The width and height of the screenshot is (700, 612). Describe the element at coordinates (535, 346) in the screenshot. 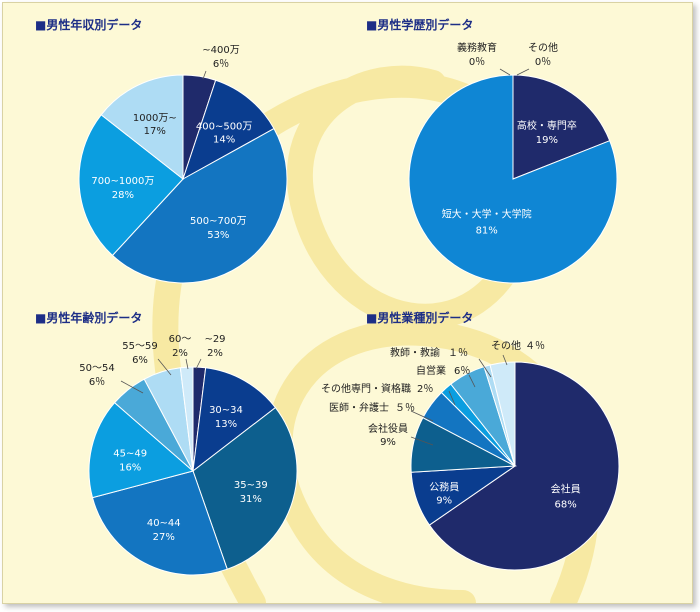

I see `occupation-value-7: ４％` at that location.